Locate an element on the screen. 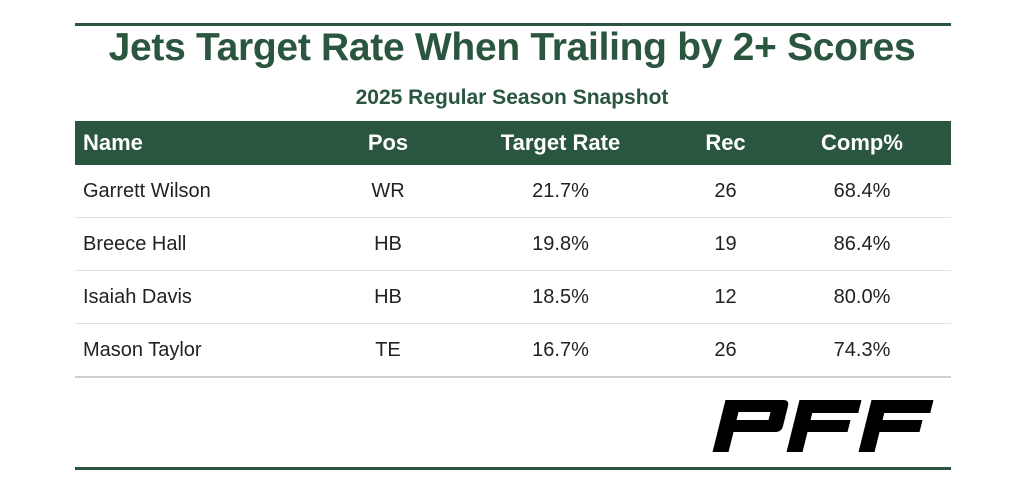 The image size is (1024, 497). bottom-rule is located at coordinates (513, 468).